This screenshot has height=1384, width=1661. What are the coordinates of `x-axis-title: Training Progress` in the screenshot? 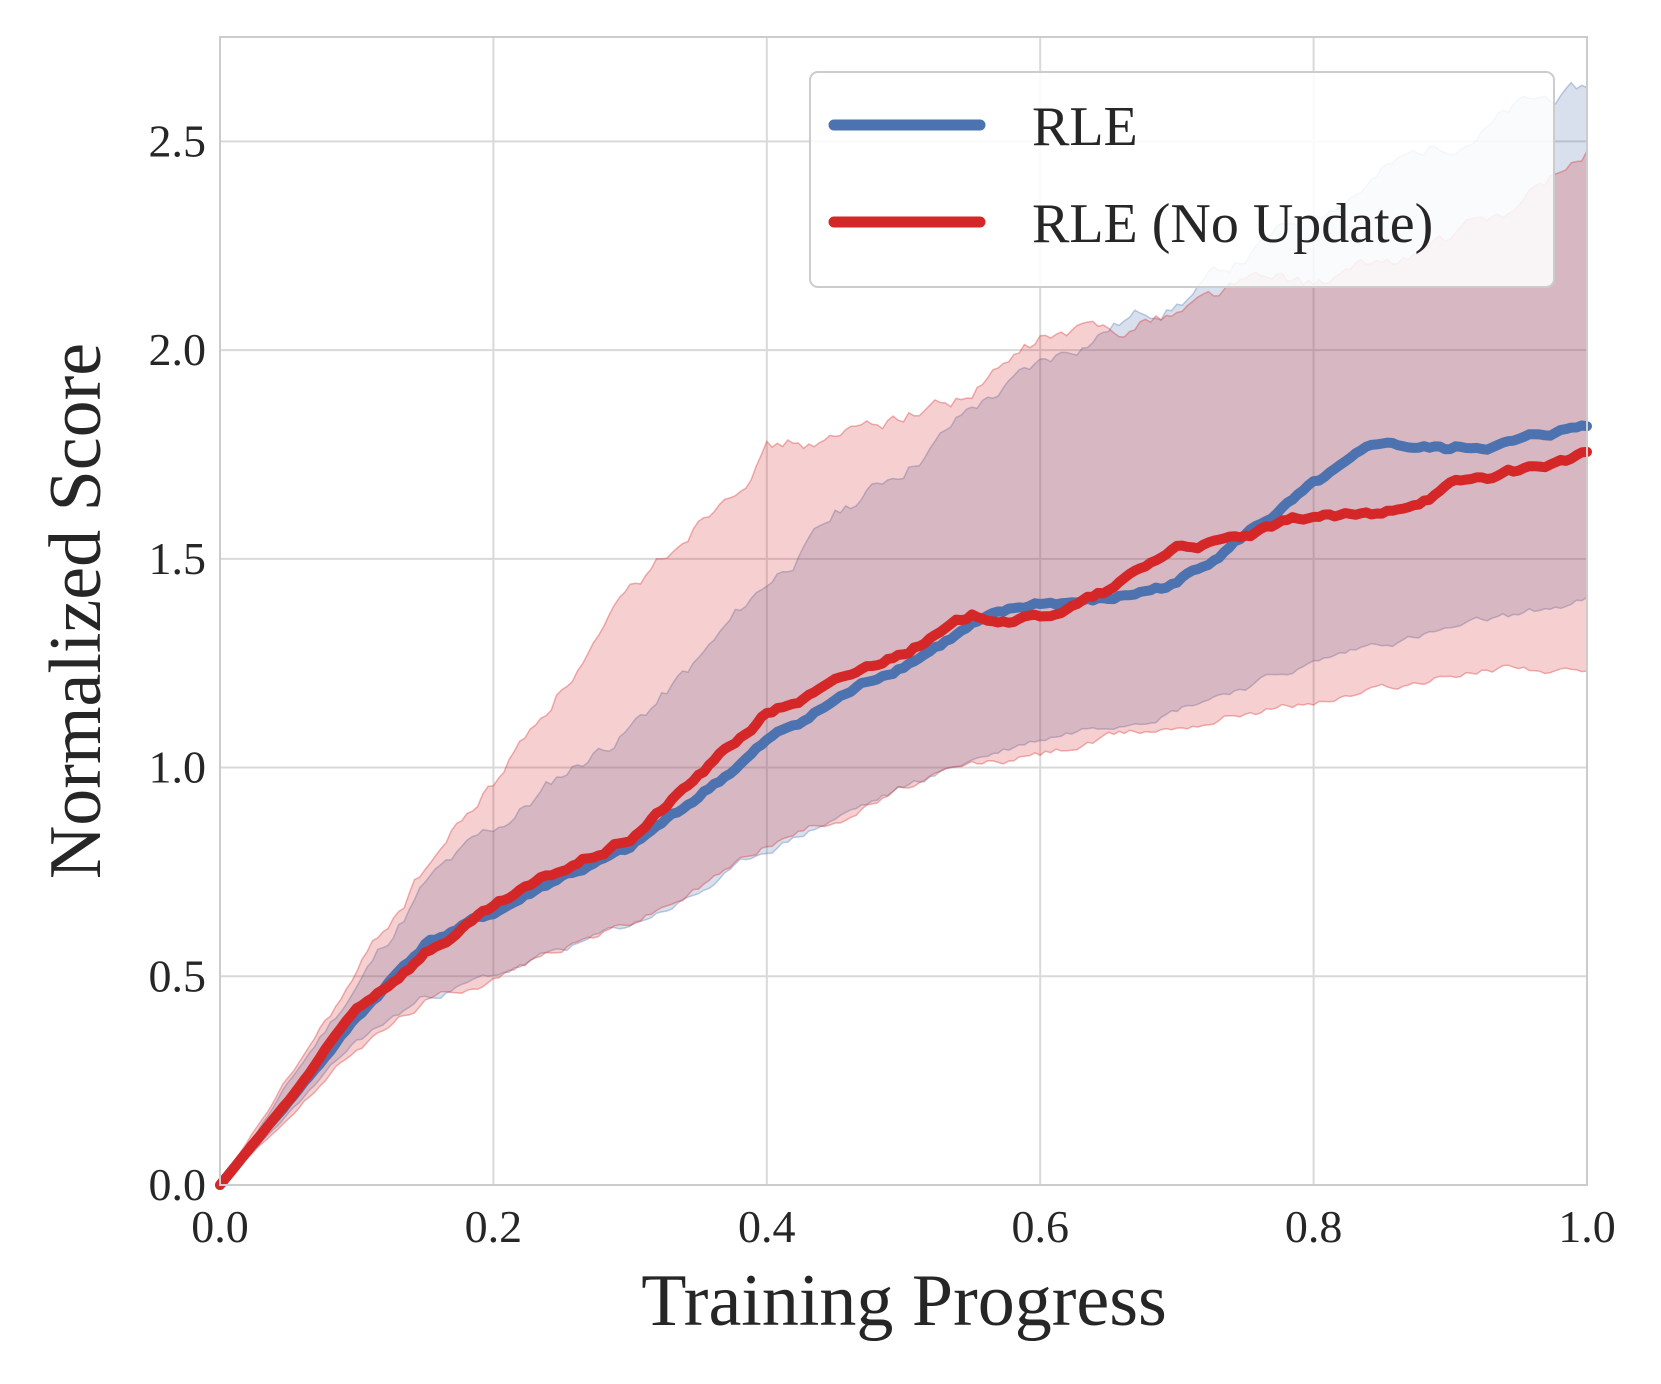 It's located at (904, 1301).